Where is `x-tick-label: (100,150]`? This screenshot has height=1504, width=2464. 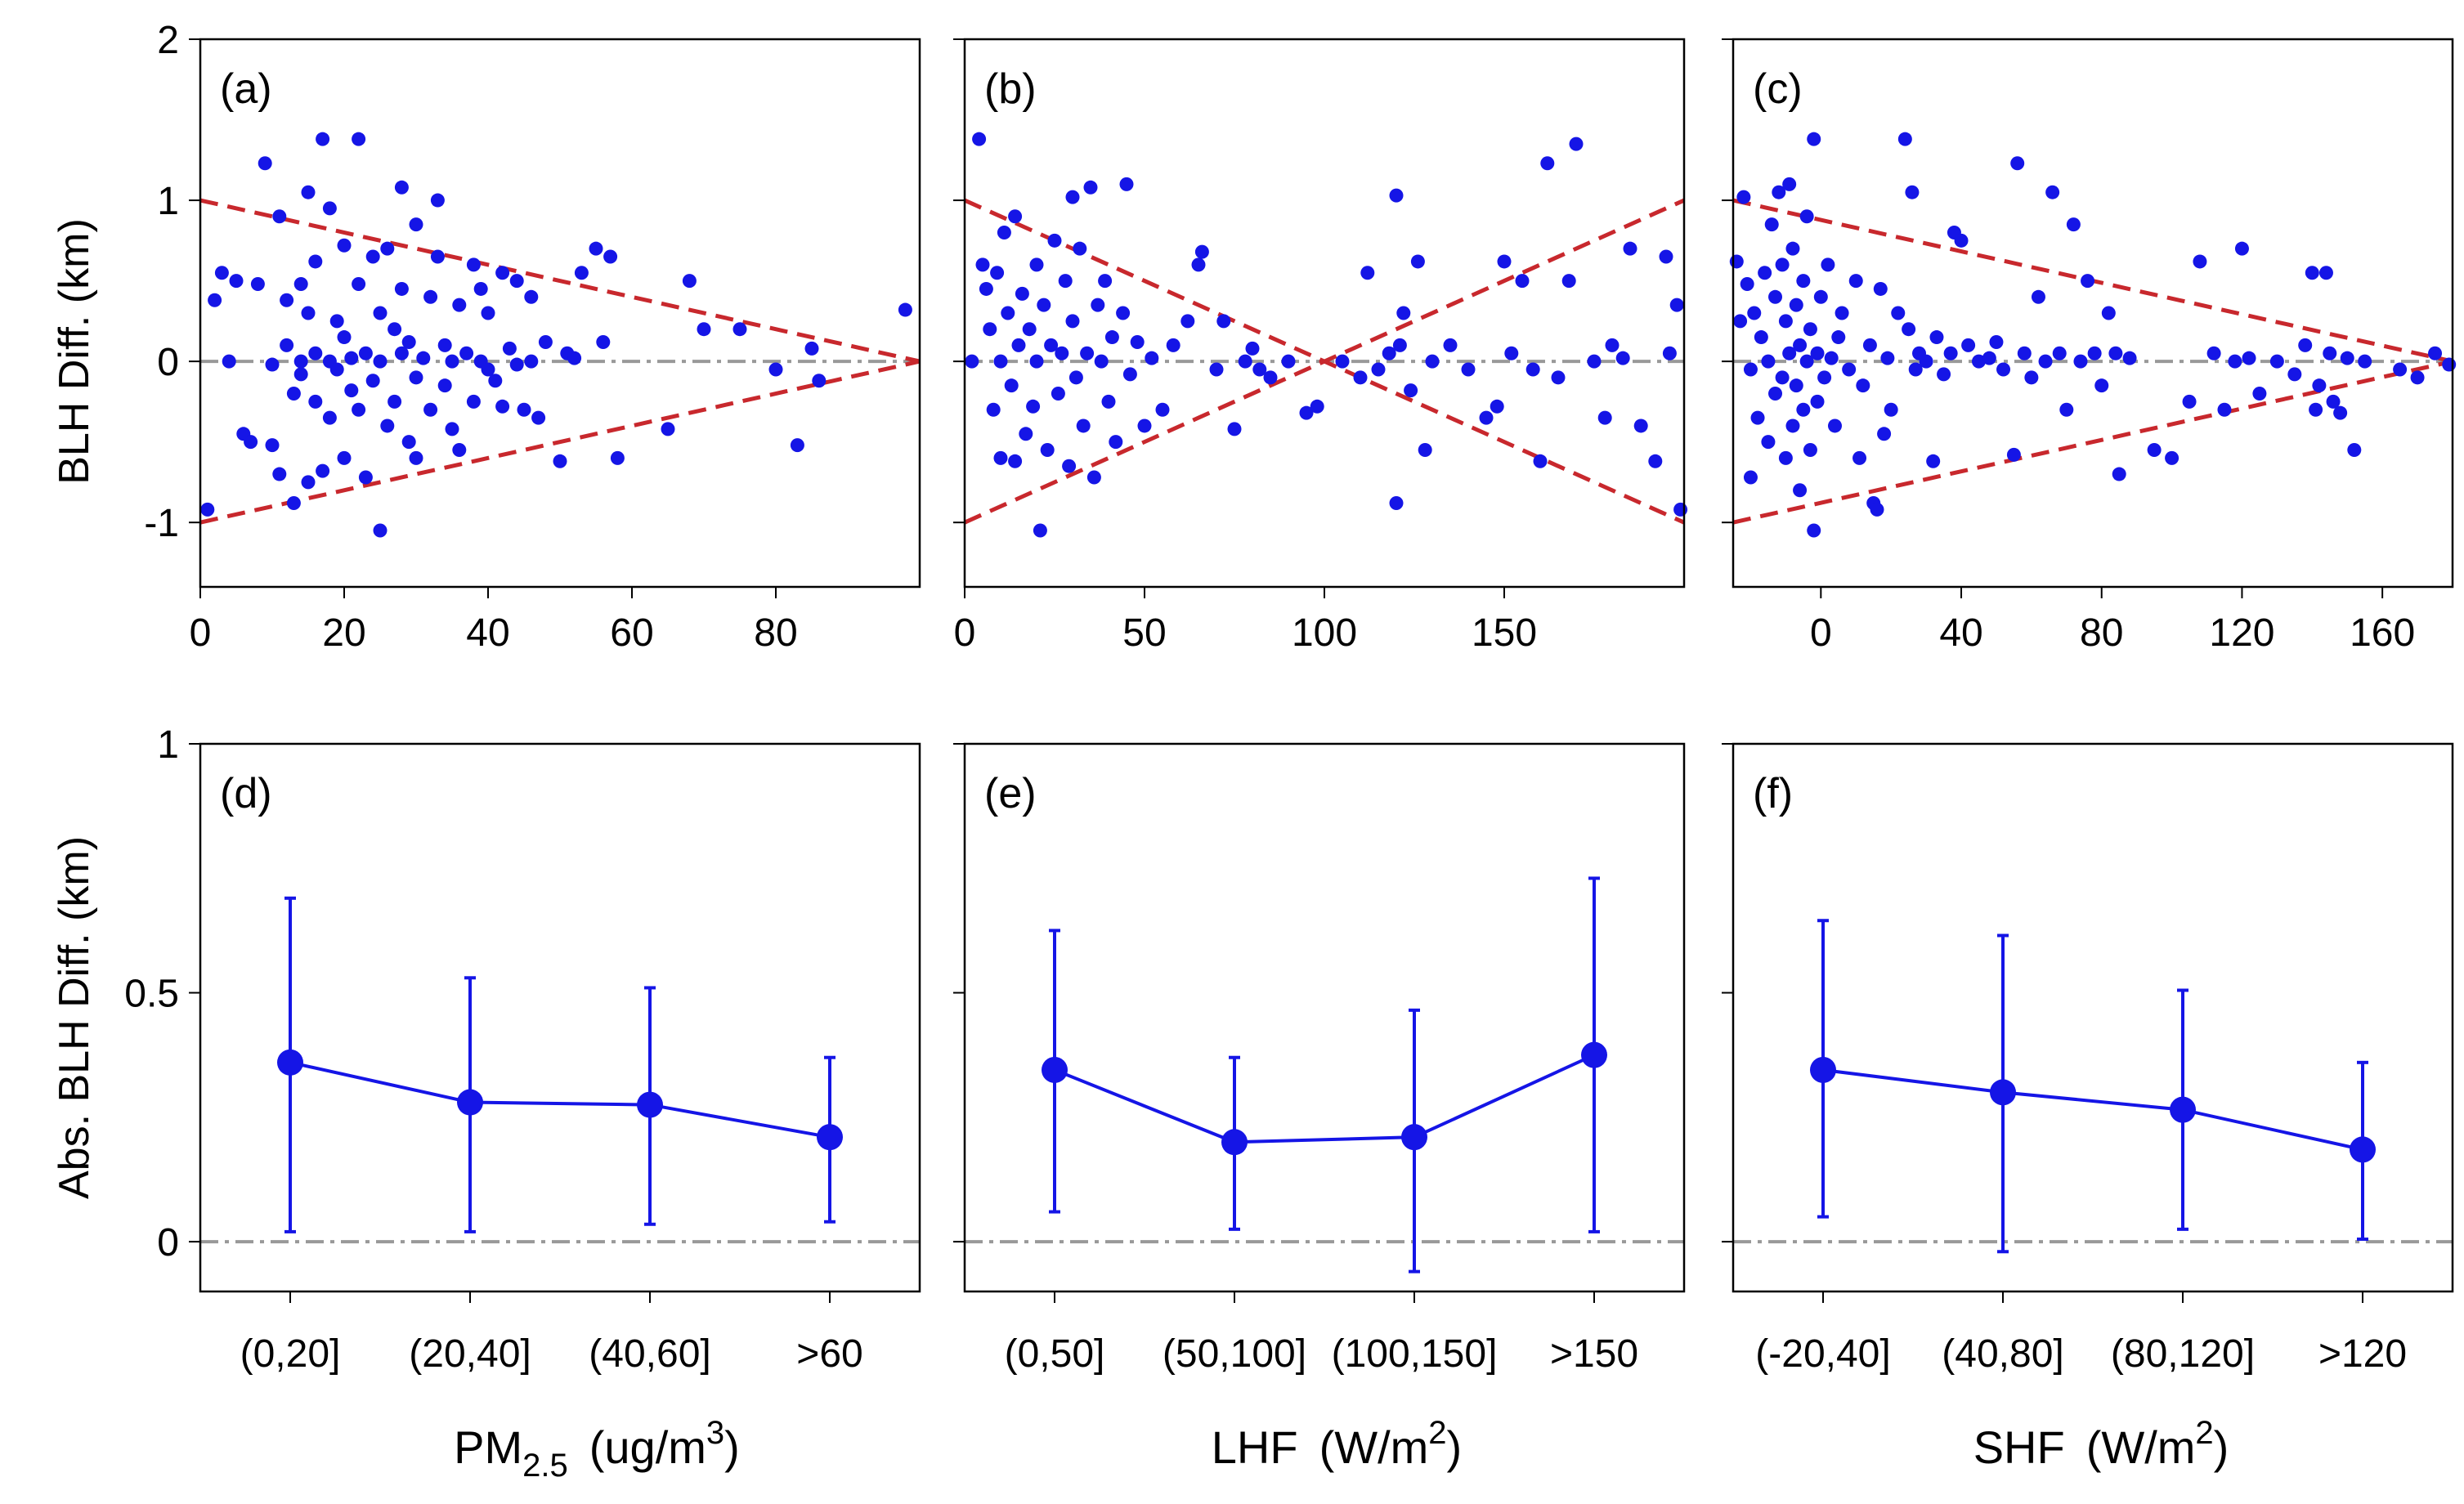 x-tick-label: (100,150] is located at coordinates (1415, 1354).